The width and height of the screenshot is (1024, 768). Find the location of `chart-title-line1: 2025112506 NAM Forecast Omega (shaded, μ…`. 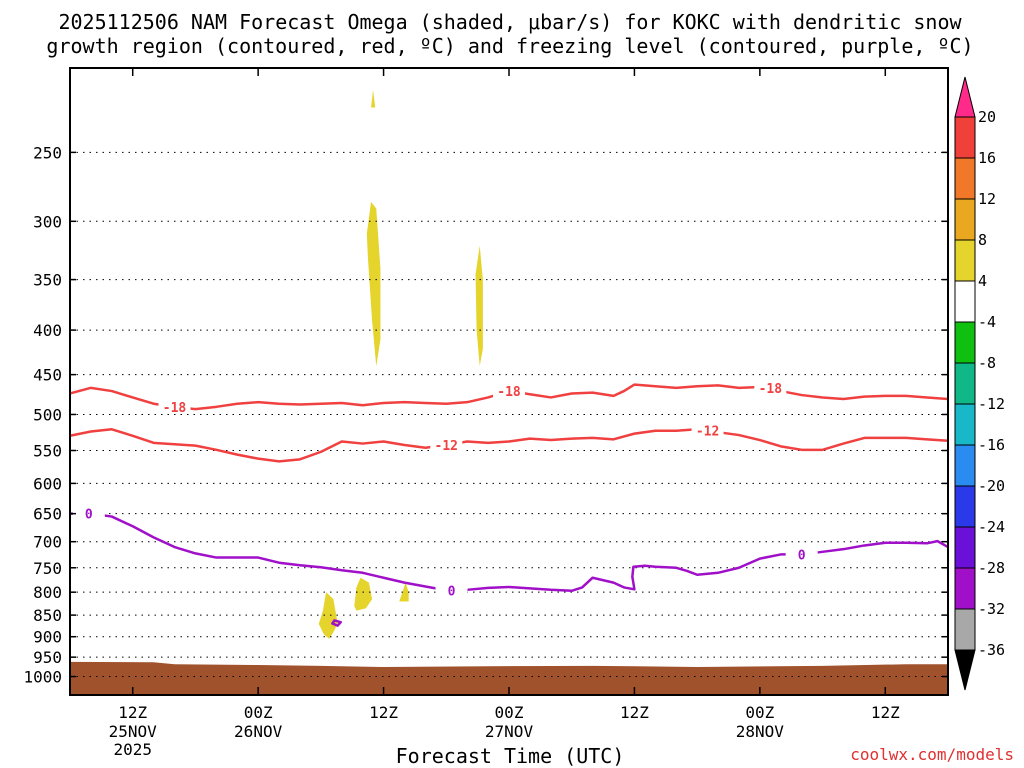

chart-title-line1: 2025112506 NAM Forecast Omega (shaded, μ… is located at coordinates (510, 22).